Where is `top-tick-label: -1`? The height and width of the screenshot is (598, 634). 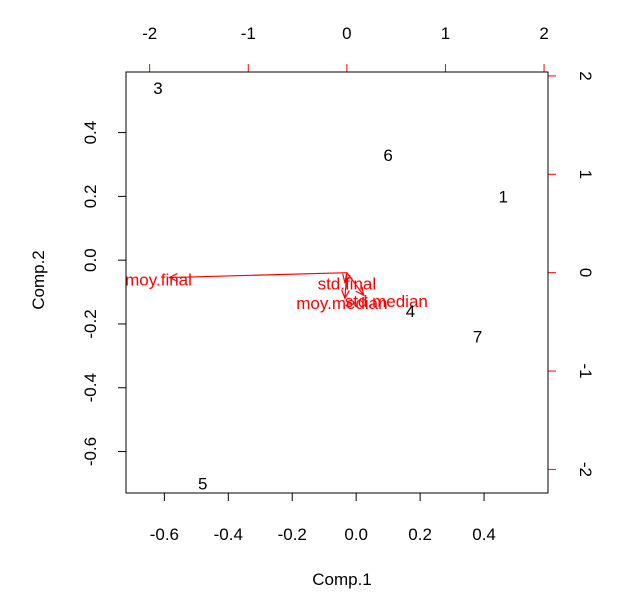 top-tick-label: -1 is located at coordinates (248, 33).